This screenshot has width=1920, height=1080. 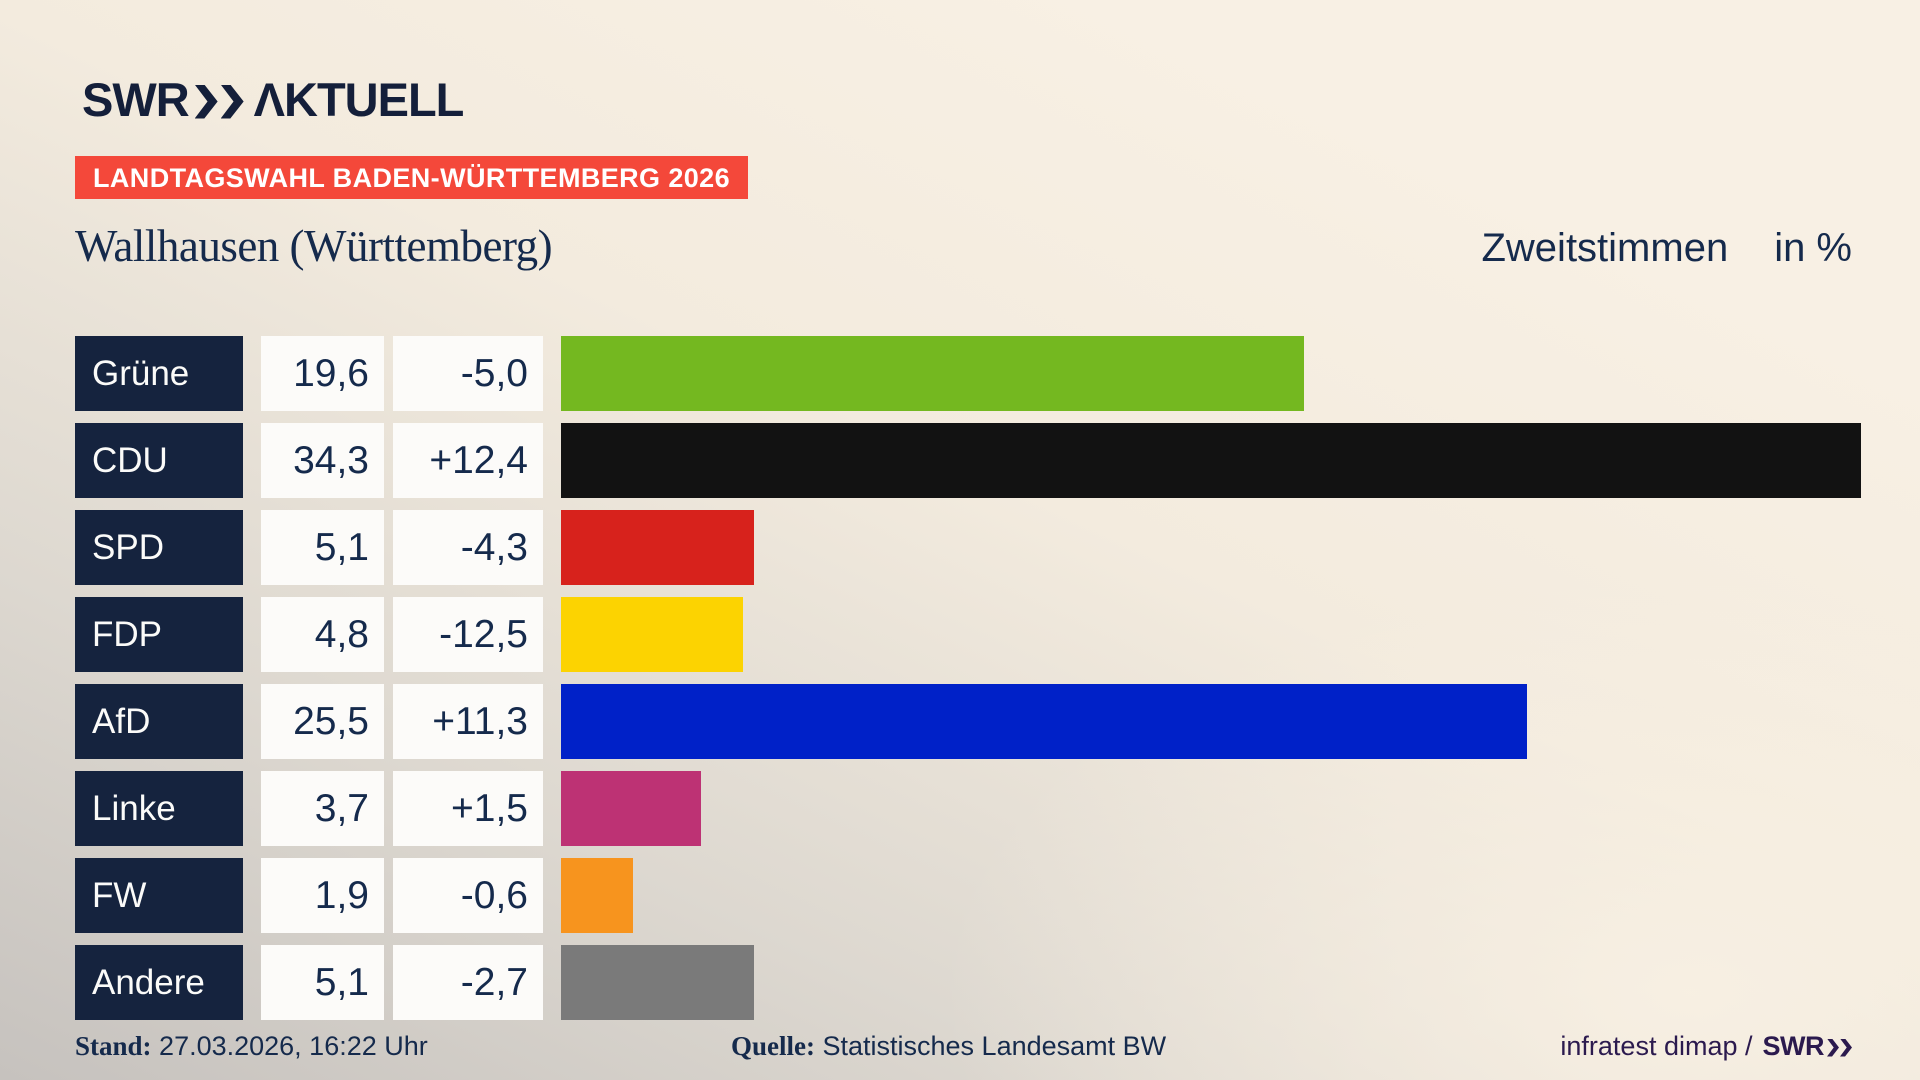 I want to click on party-row: FDP 4,8 -12,5, so click(x=968, y=634).